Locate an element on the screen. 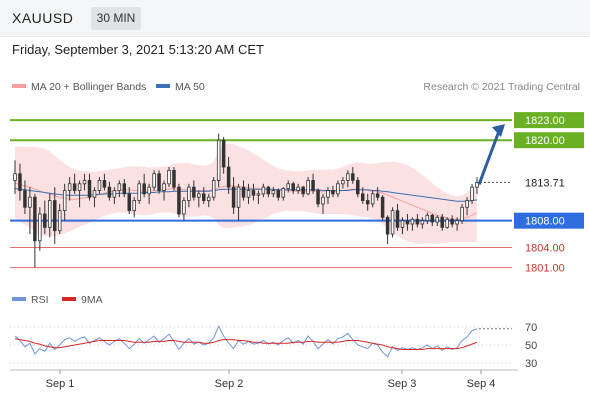  date-subtitle: Friday, September 3, 2021 5:13:20 AM CET is located at coordinates (138, 49).